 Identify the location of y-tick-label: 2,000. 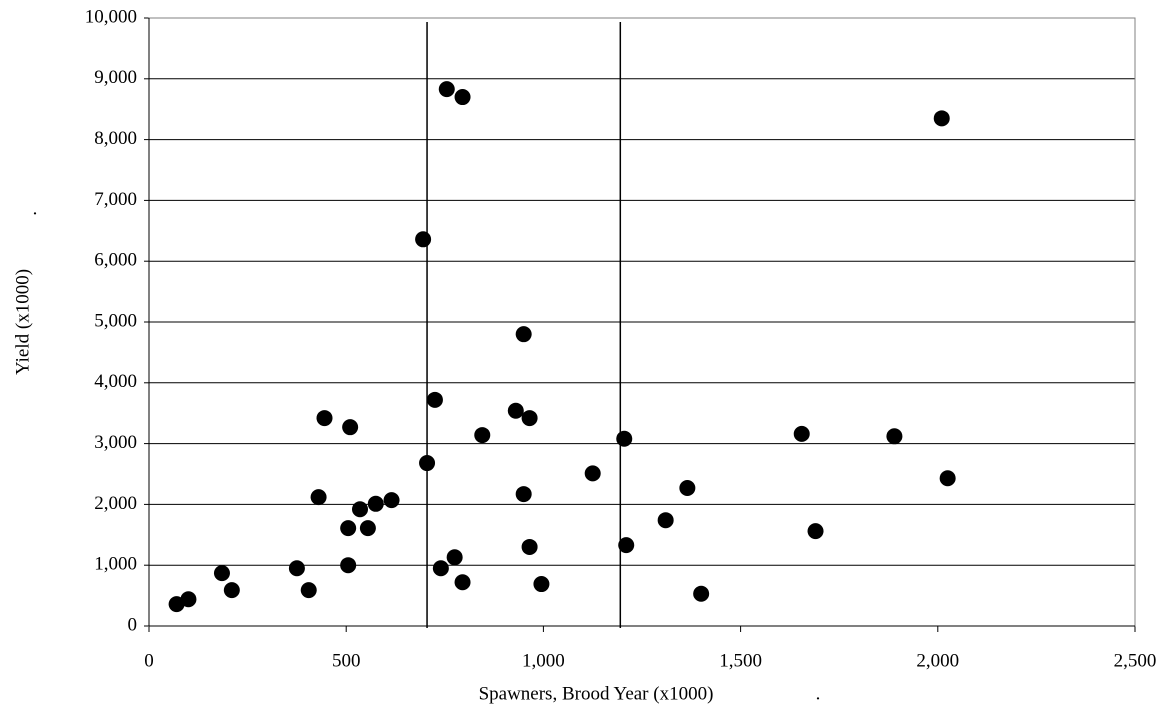
(115, 503).